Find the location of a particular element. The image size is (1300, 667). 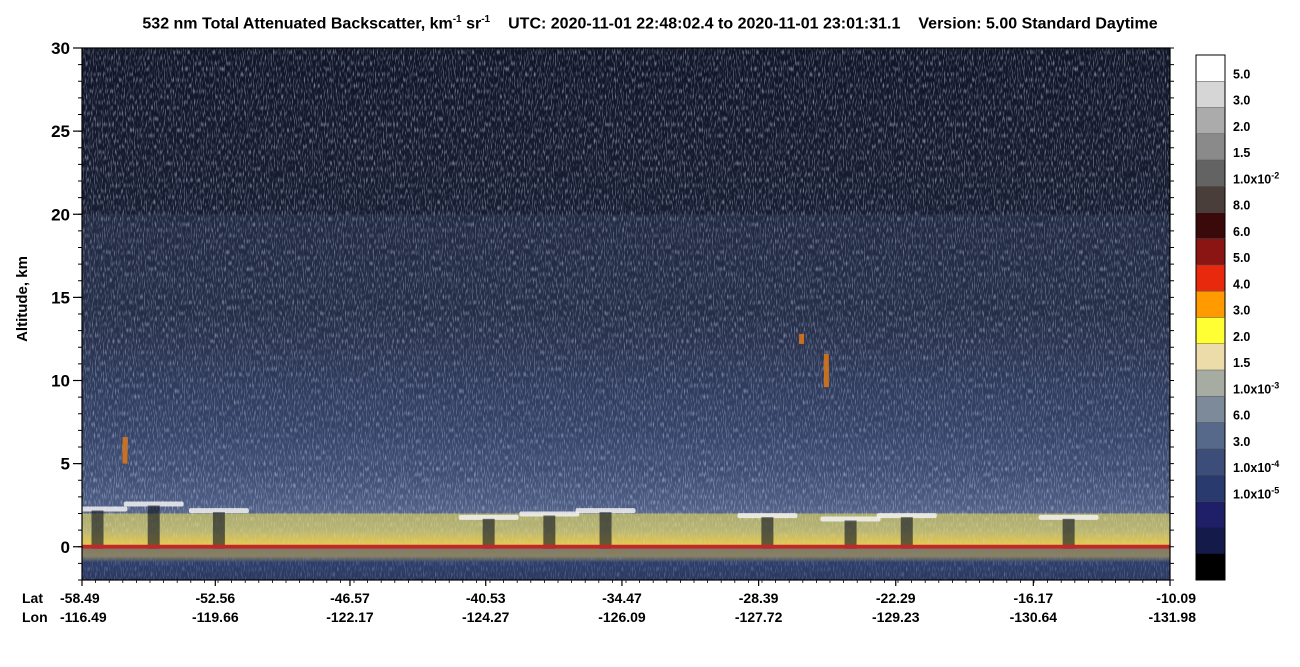

x-tick-label-lat: -22.29 is located at coordinates (896, 598).